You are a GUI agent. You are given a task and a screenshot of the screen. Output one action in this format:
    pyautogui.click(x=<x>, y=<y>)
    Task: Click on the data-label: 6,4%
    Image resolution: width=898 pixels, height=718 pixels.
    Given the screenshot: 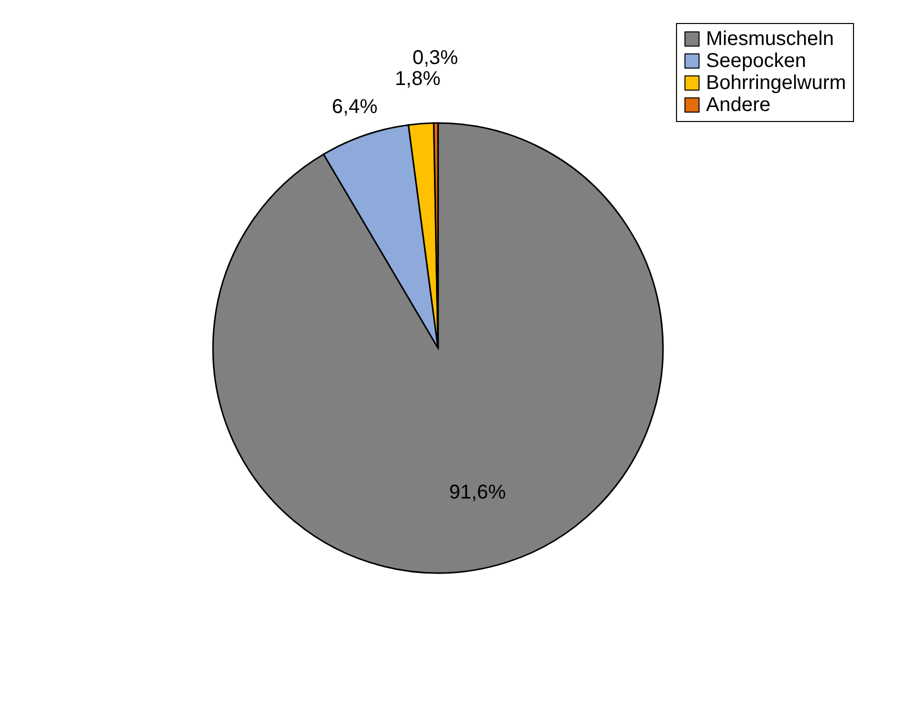 What is the action you would take?
    pyautogui.click(x=355, y=107)
    